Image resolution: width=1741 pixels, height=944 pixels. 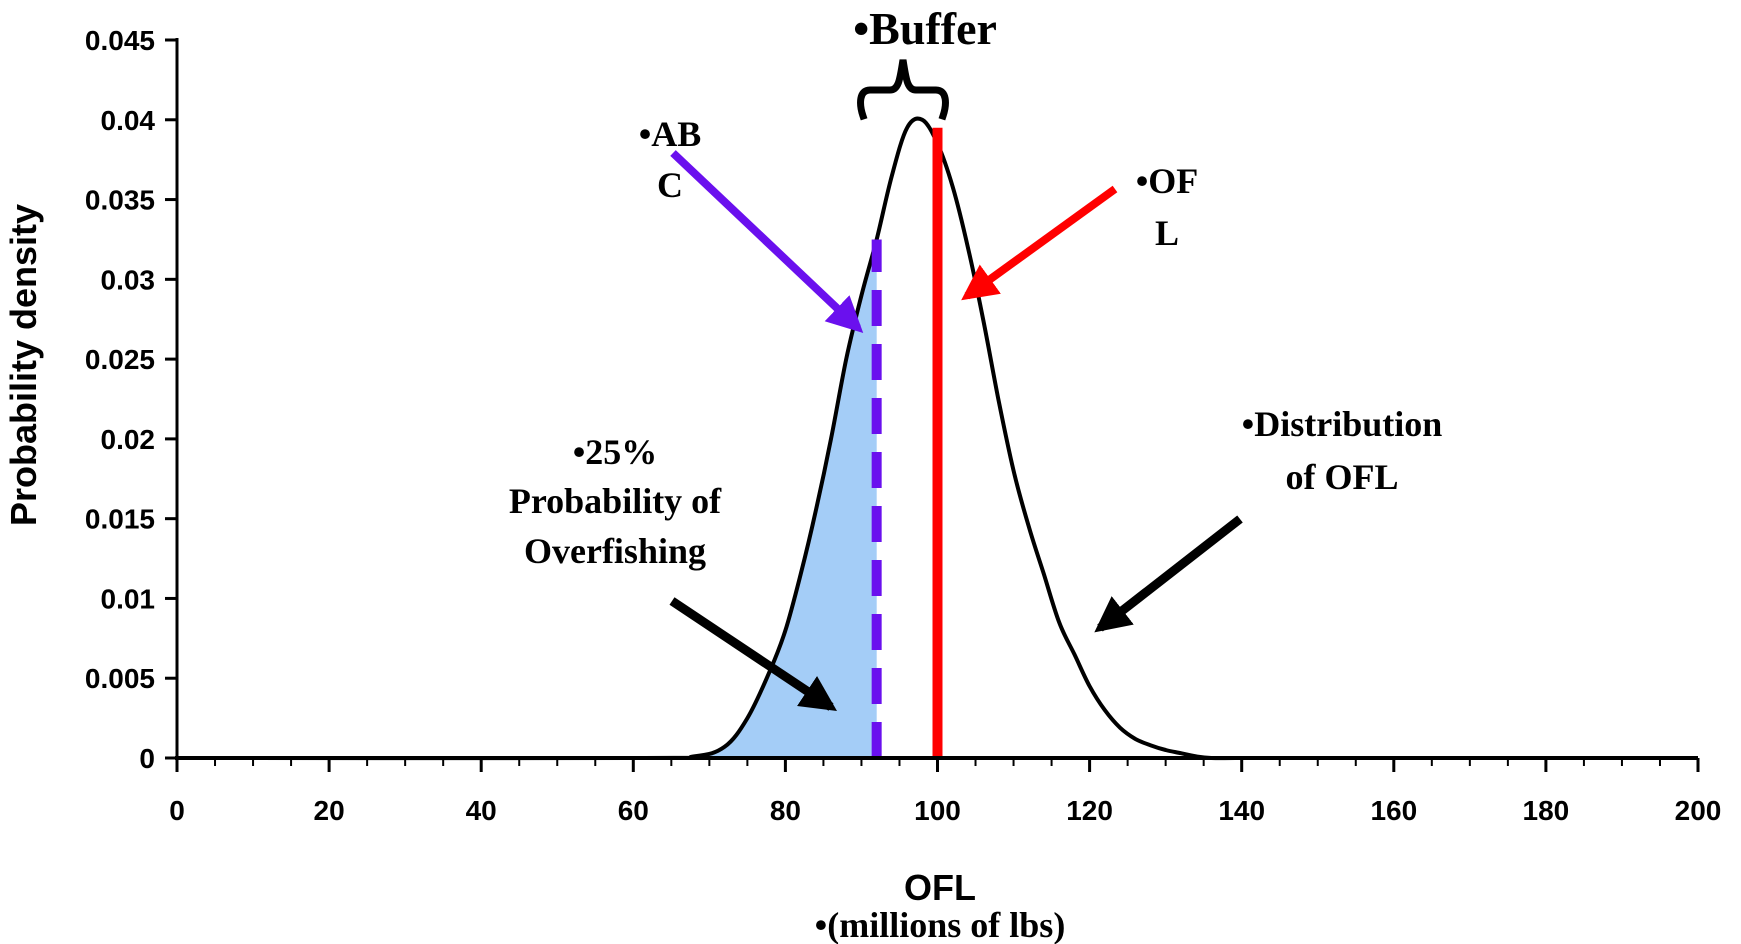 What do you see at coordinates (903, 90) in the screenshot?
I see `buffer-brace` at bounding box center [903, 90].